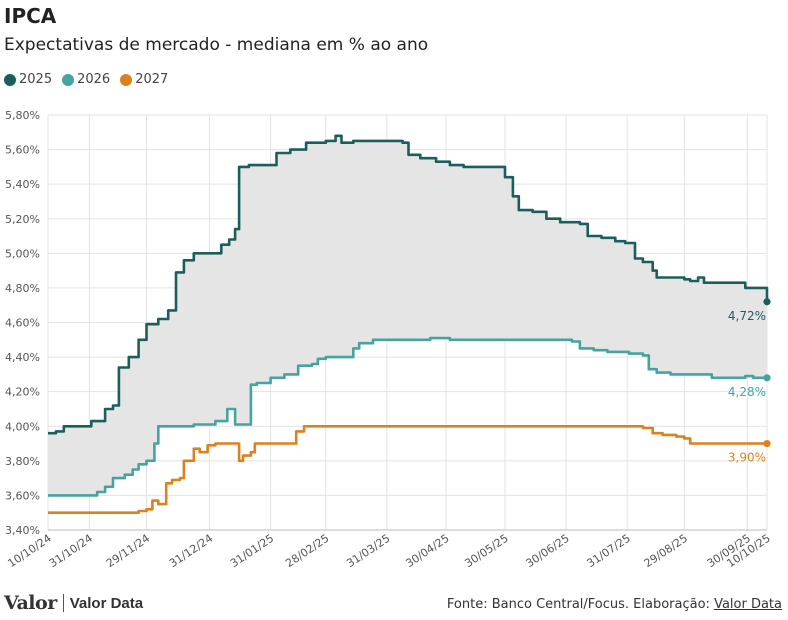 This screenshot has height=620, width=788. I want to click on x-tick-label: 31/03/25, so click(368, 551).